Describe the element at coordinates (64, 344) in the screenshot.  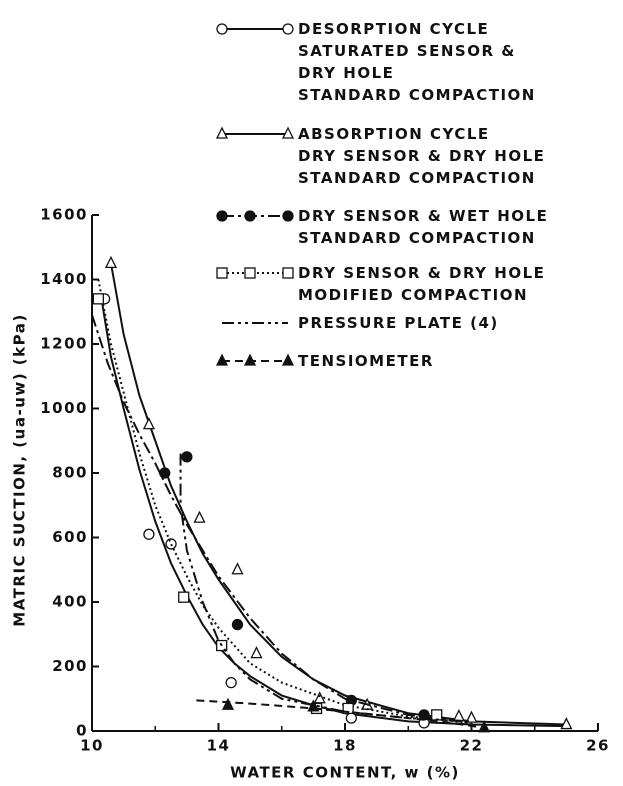
I see `y-tick-label: 1200` at that location.